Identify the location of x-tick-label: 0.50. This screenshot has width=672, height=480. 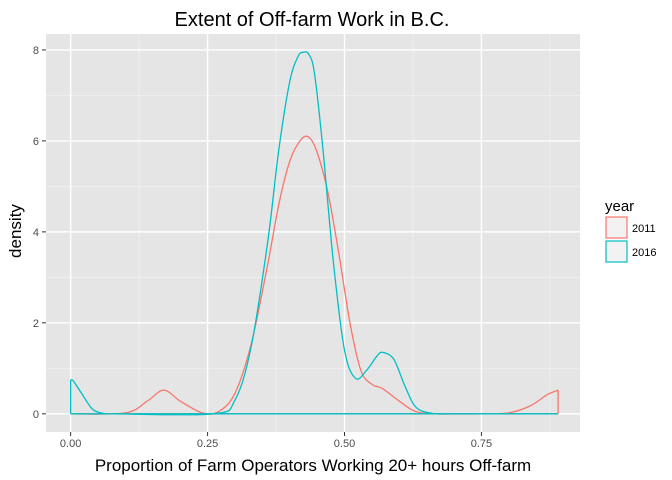
(344, 444).